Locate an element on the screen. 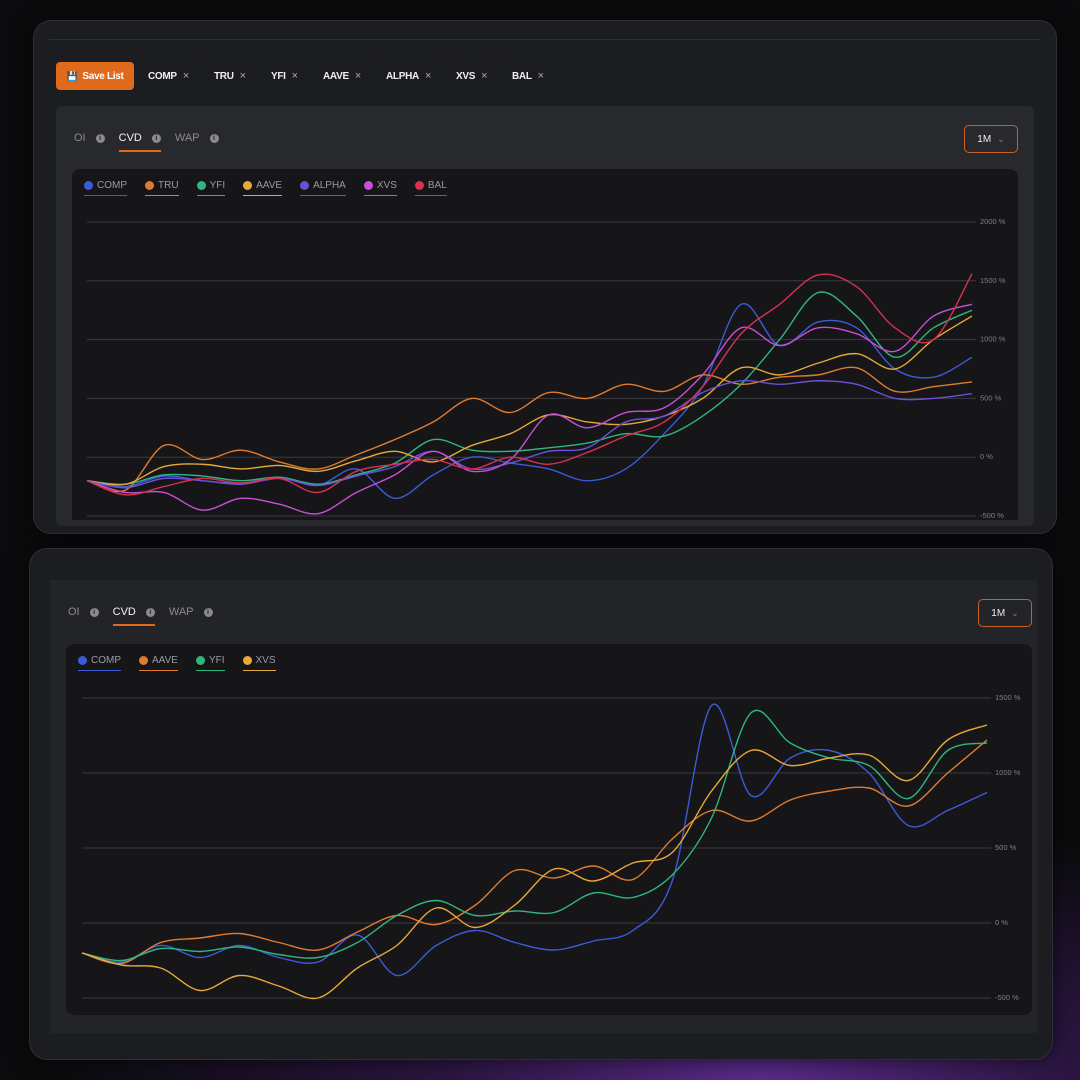  chip: AAVE × is located at coordinates (342, 76).